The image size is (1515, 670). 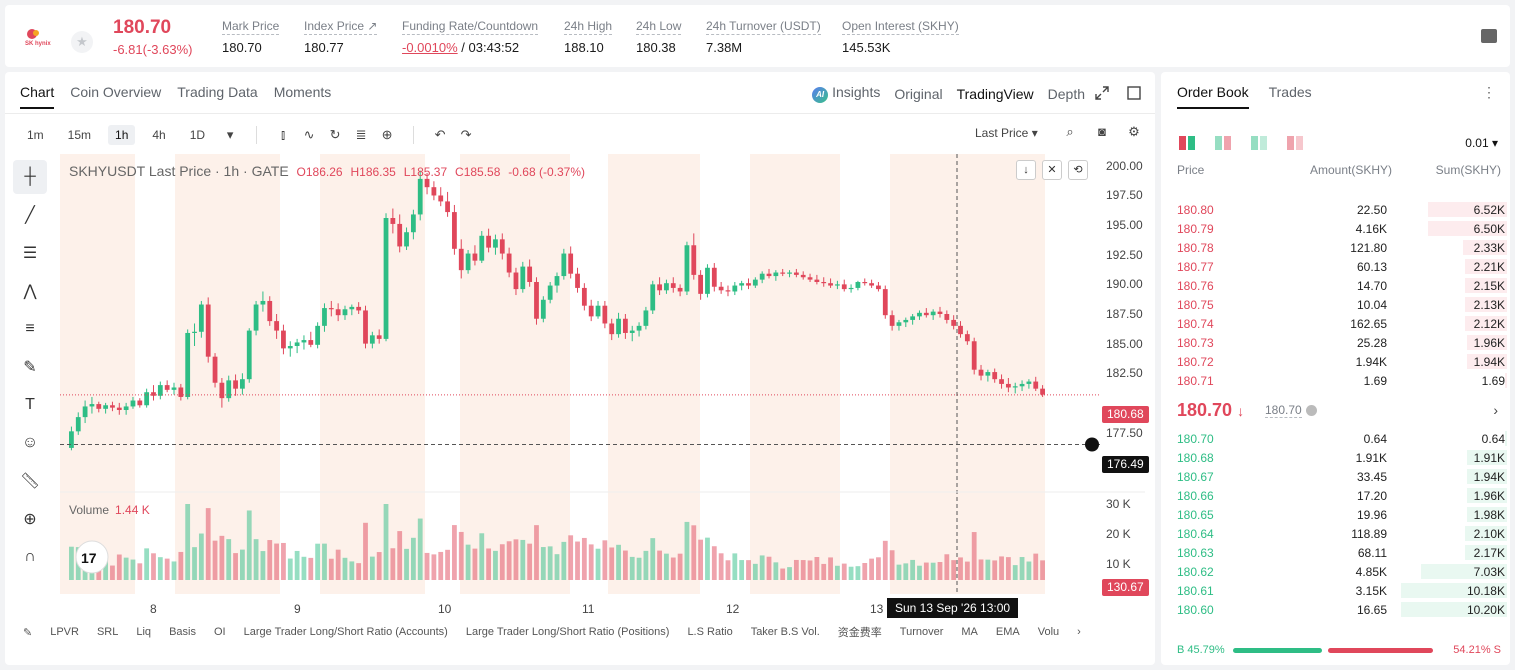 What do you see at coordinates (1342, 380) in the screenshot?
I see `asks-row: 180.71 1.69 1.69` at bounding box center [1342, 380].